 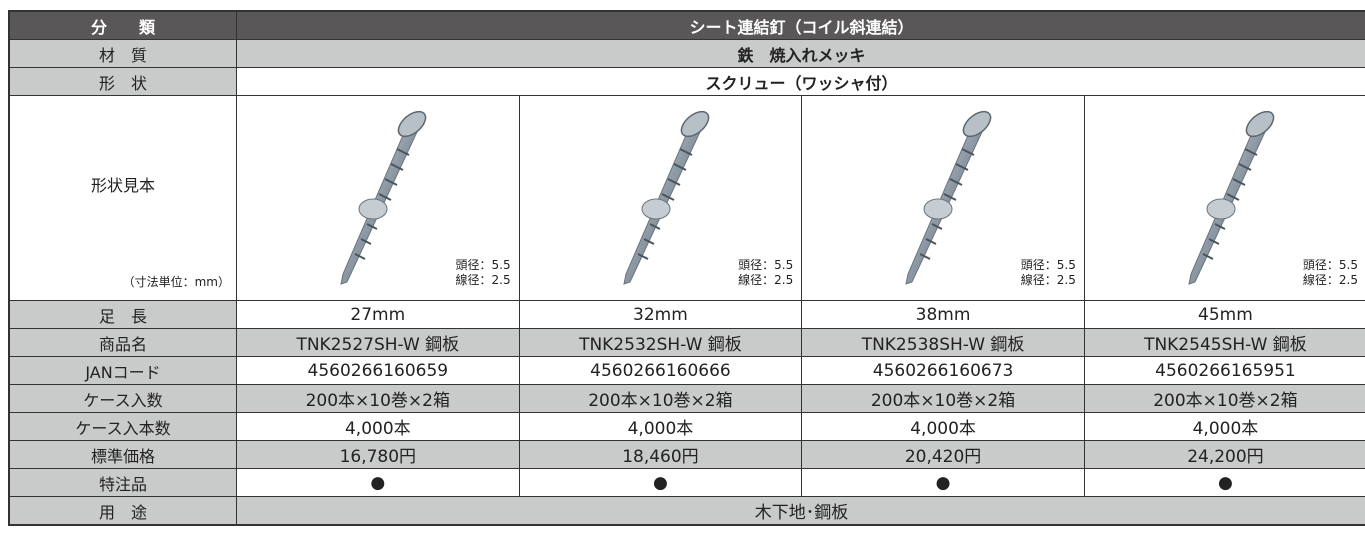 I want to click on cell: 4560266160666, so click(x=660, y=370).